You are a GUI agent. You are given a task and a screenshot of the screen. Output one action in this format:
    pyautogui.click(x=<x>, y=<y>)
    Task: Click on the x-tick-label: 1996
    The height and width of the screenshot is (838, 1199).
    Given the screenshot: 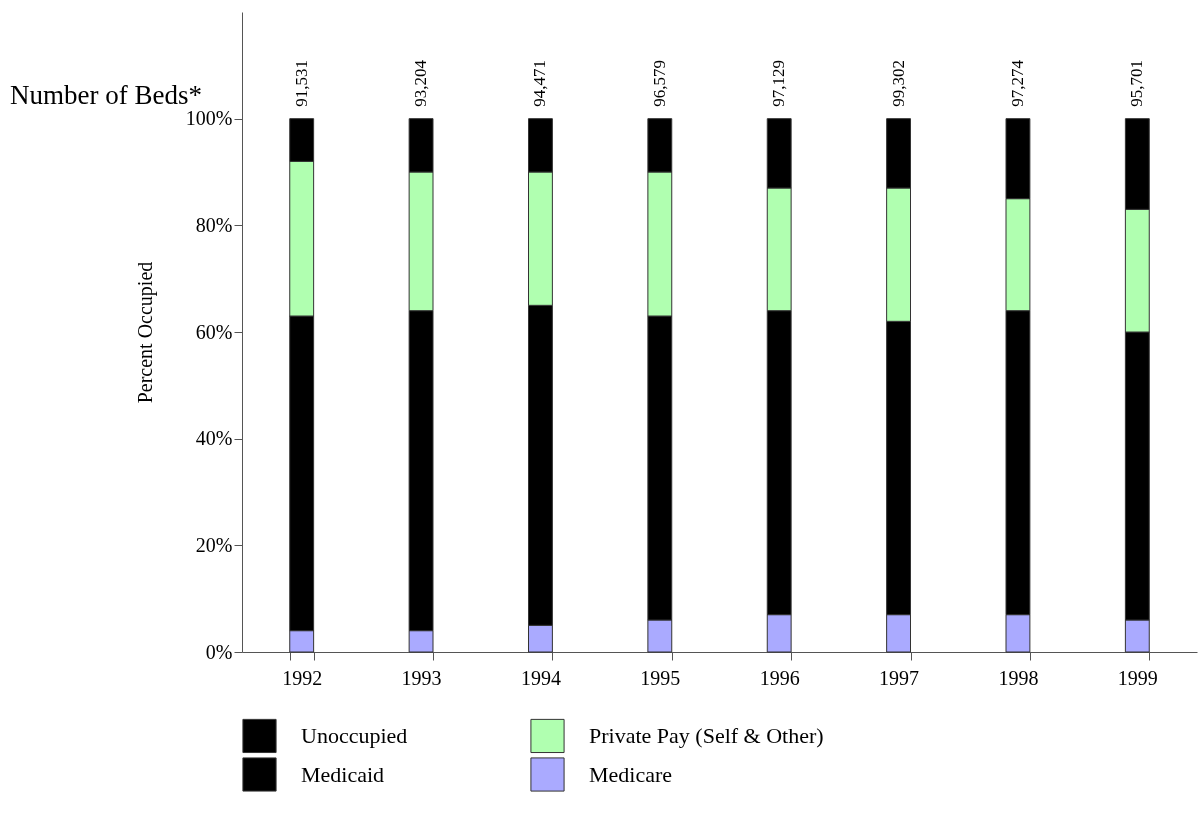 What is the action you would take?
    pyautogui.click(x=779, y=677)
    